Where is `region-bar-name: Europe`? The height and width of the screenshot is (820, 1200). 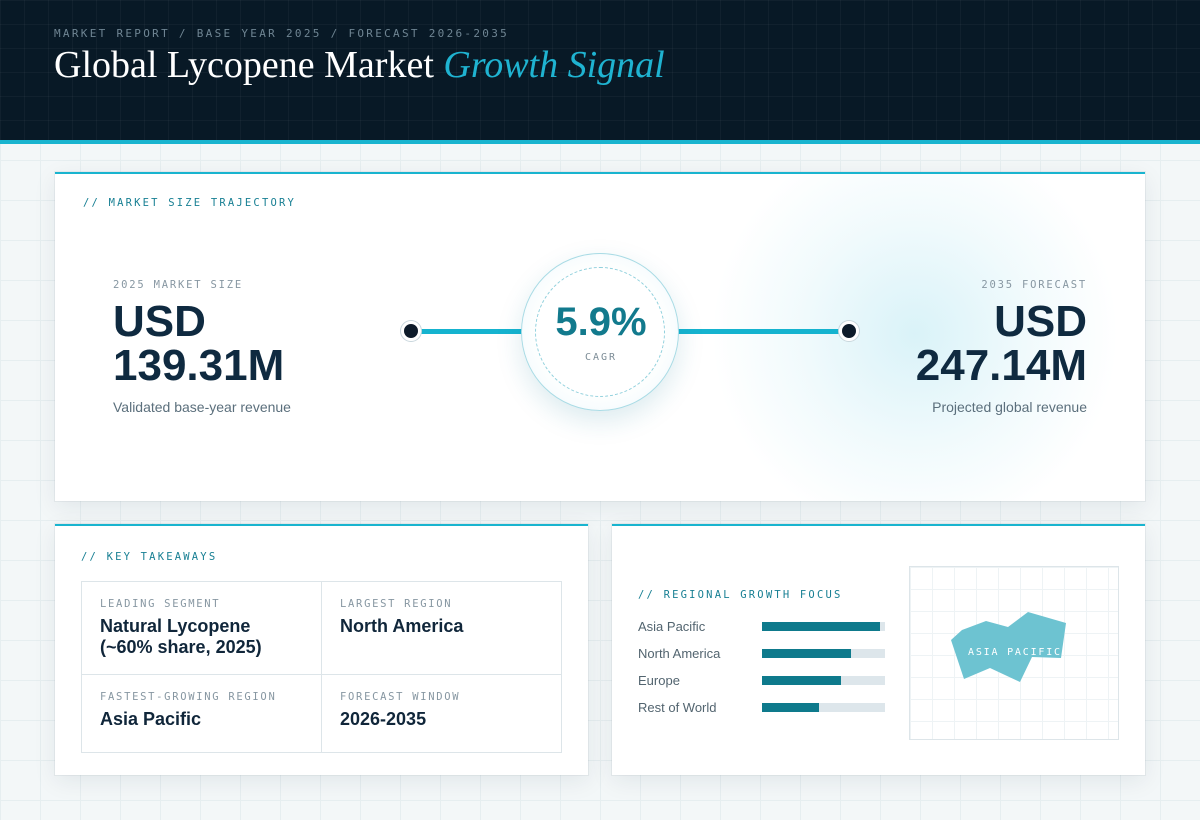
region-bar-name: Europe is located at coordinates (659, 680).